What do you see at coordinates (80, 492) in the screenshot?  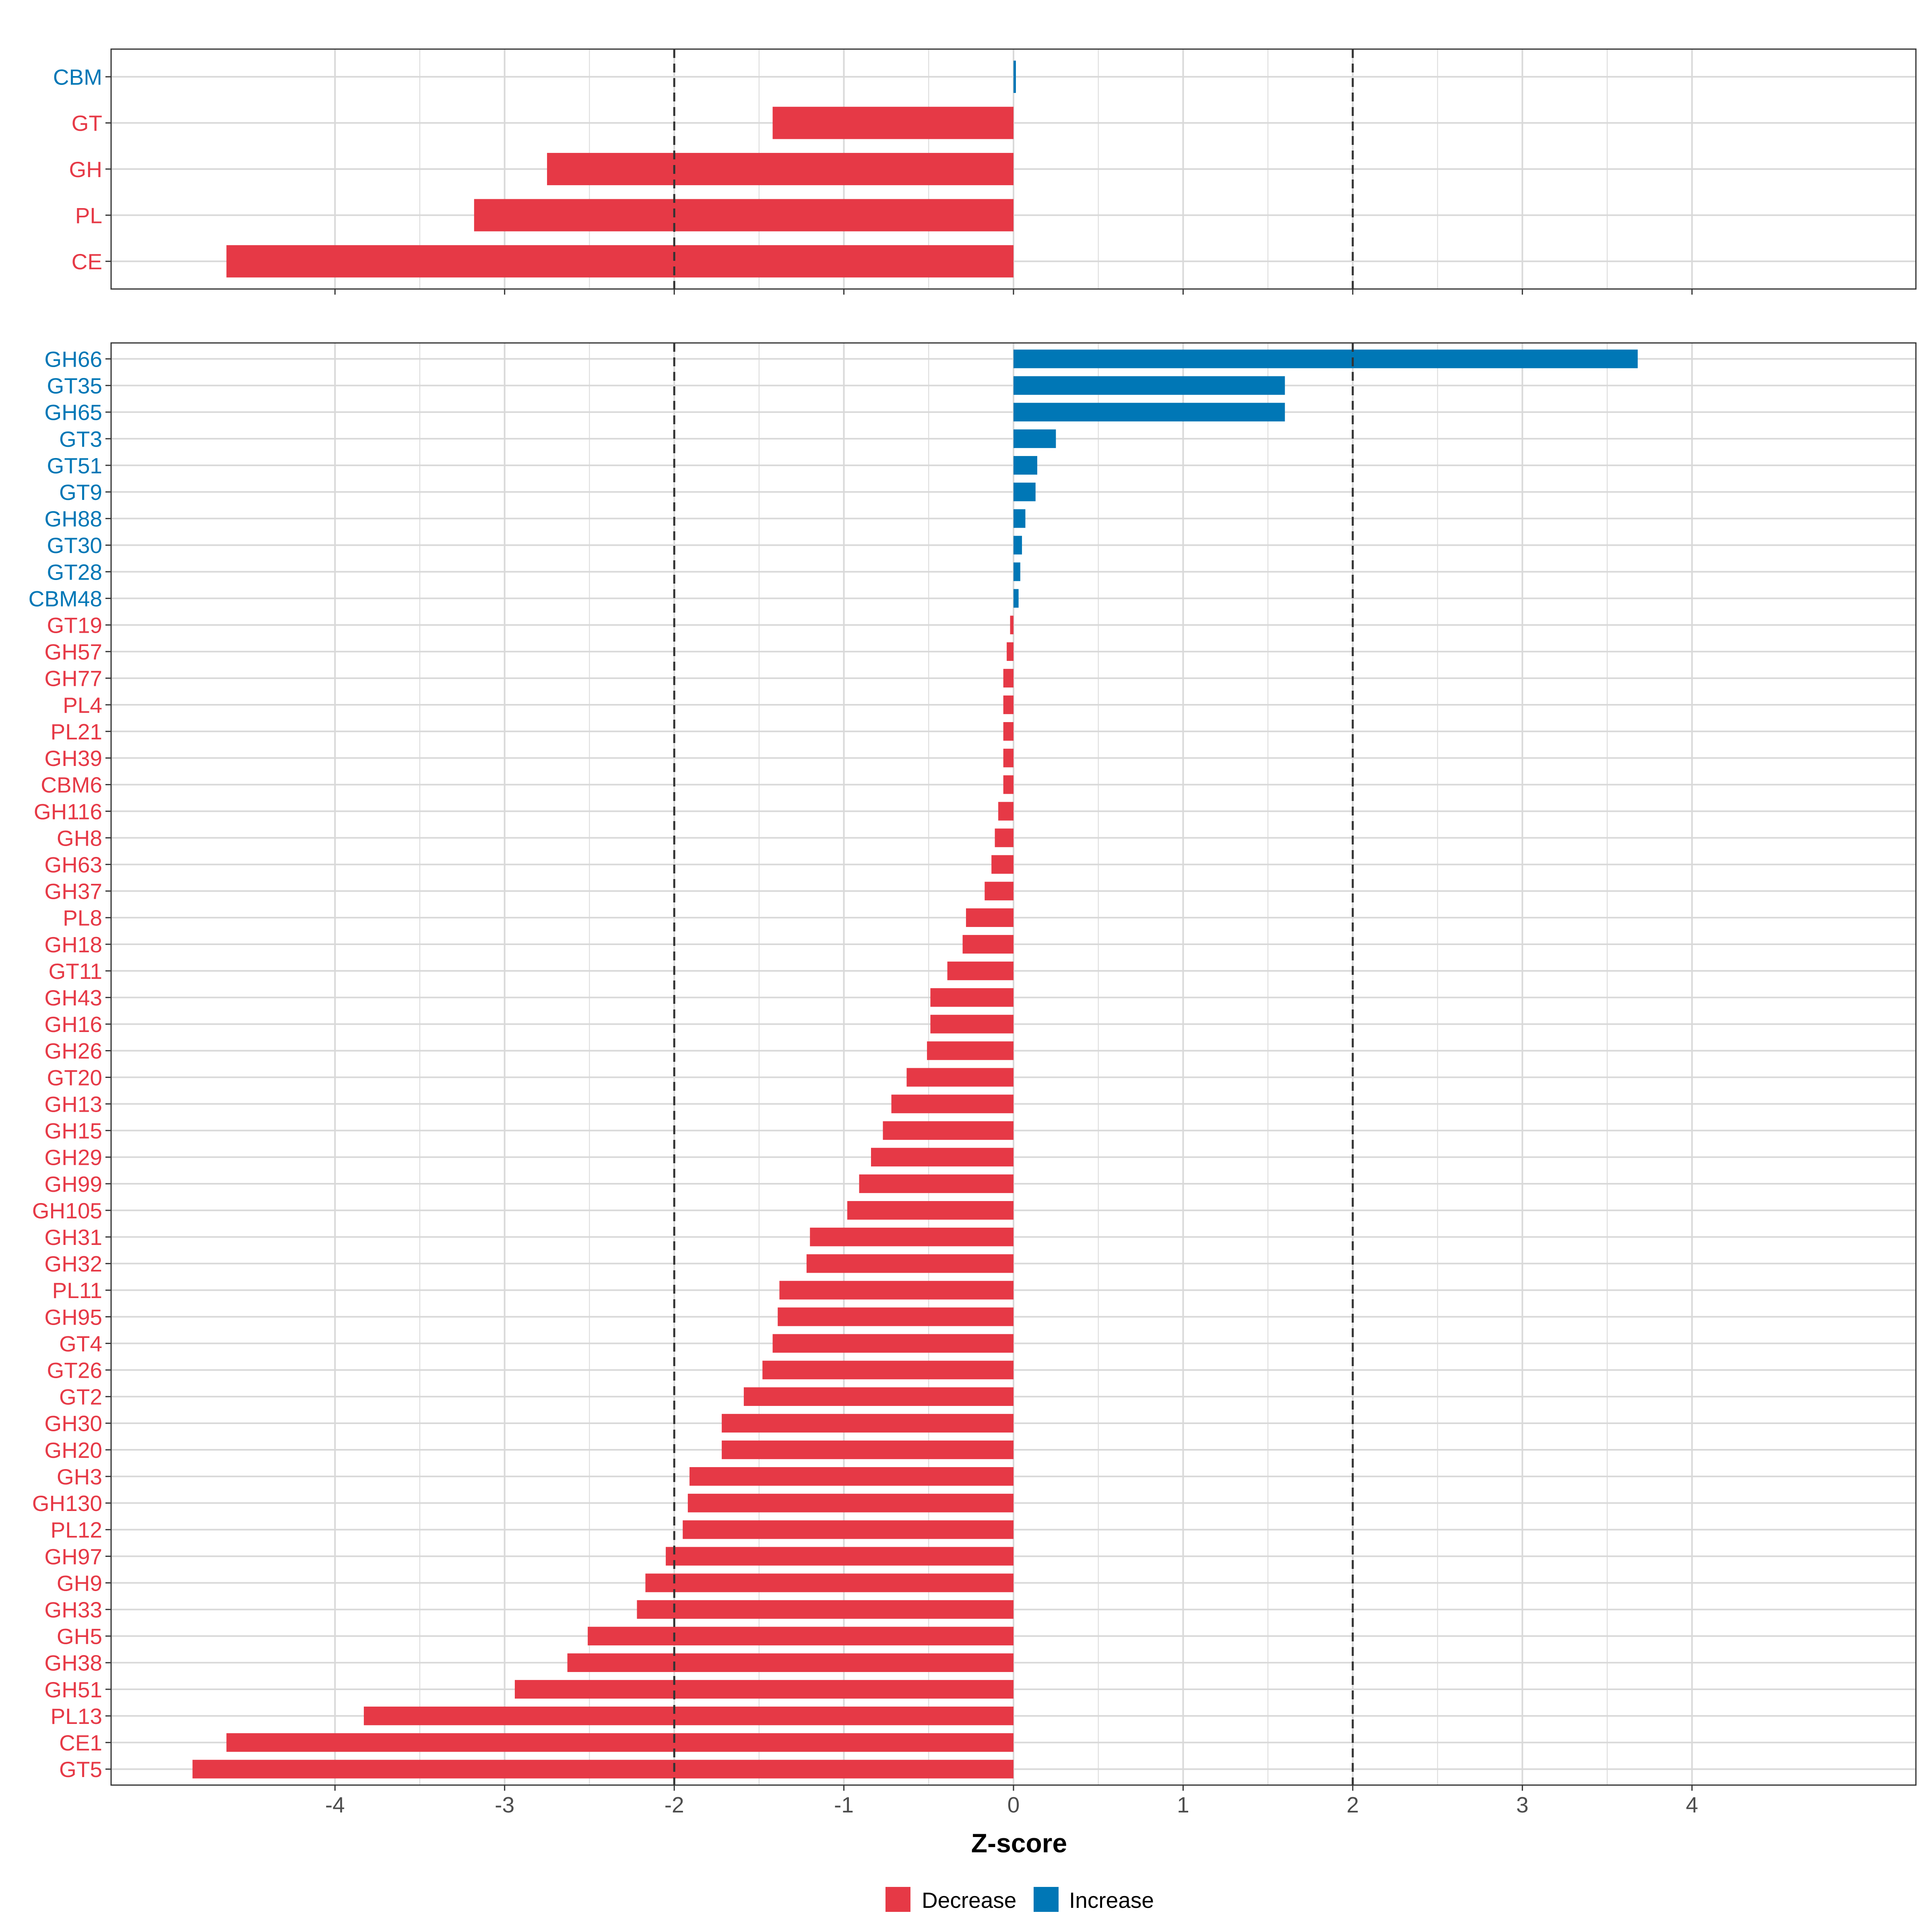 I see `category-label: GT9` at bounding box center [80, 492].